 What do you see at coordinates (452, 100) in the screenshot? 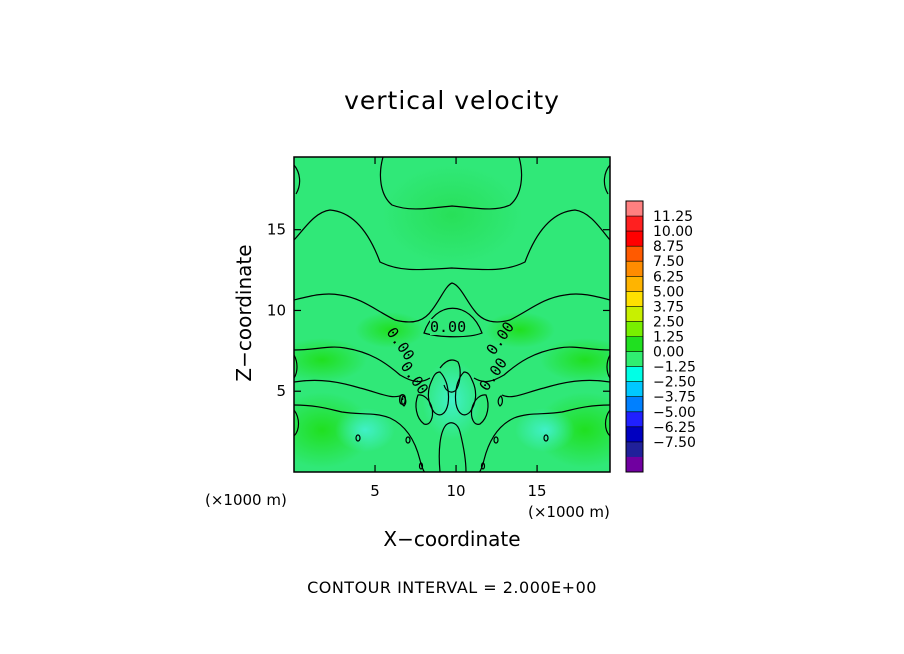
I see `chart-title: vertical velocity` at bounding box center [452, 100].